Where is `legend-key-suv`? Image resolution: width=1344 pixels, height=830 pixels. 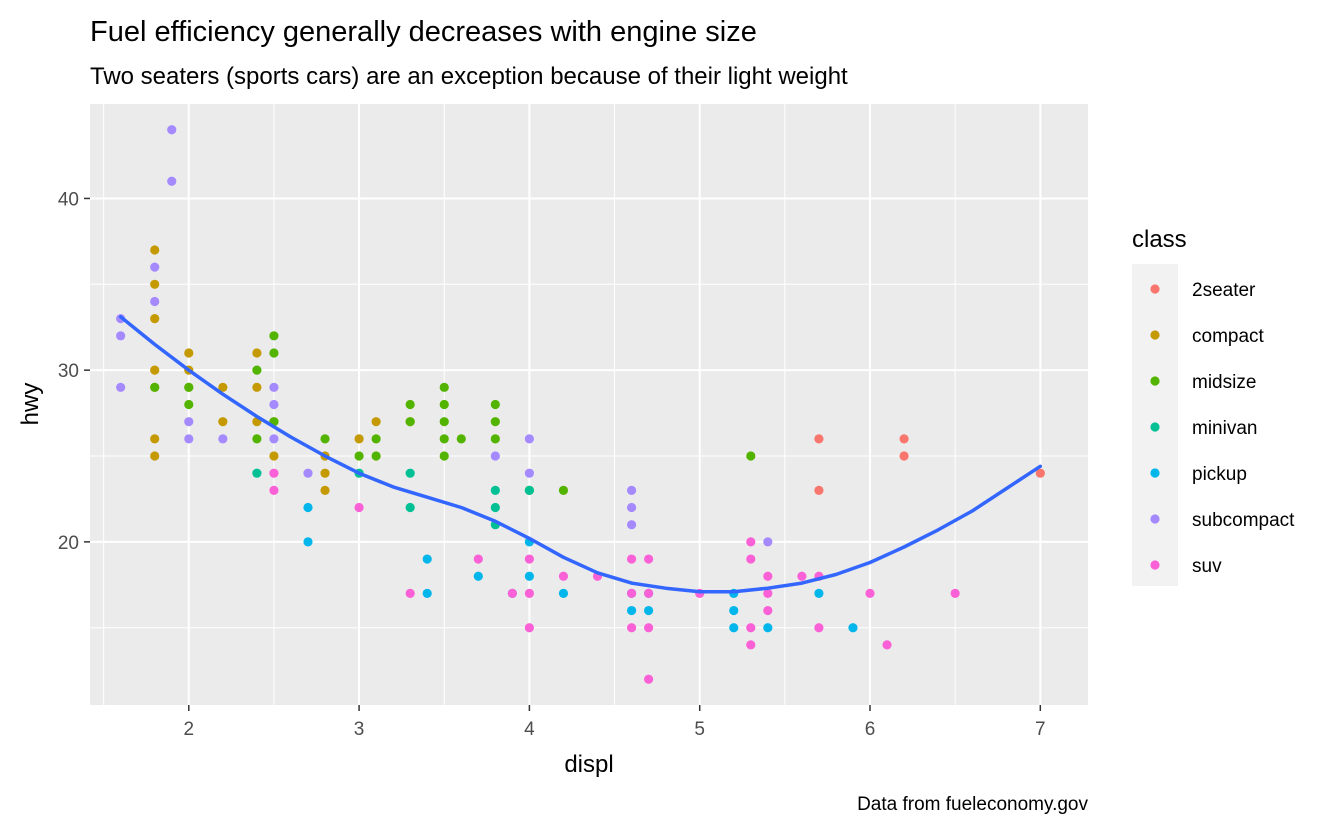 legend-key-suv is located at coordinates (1155, 565).